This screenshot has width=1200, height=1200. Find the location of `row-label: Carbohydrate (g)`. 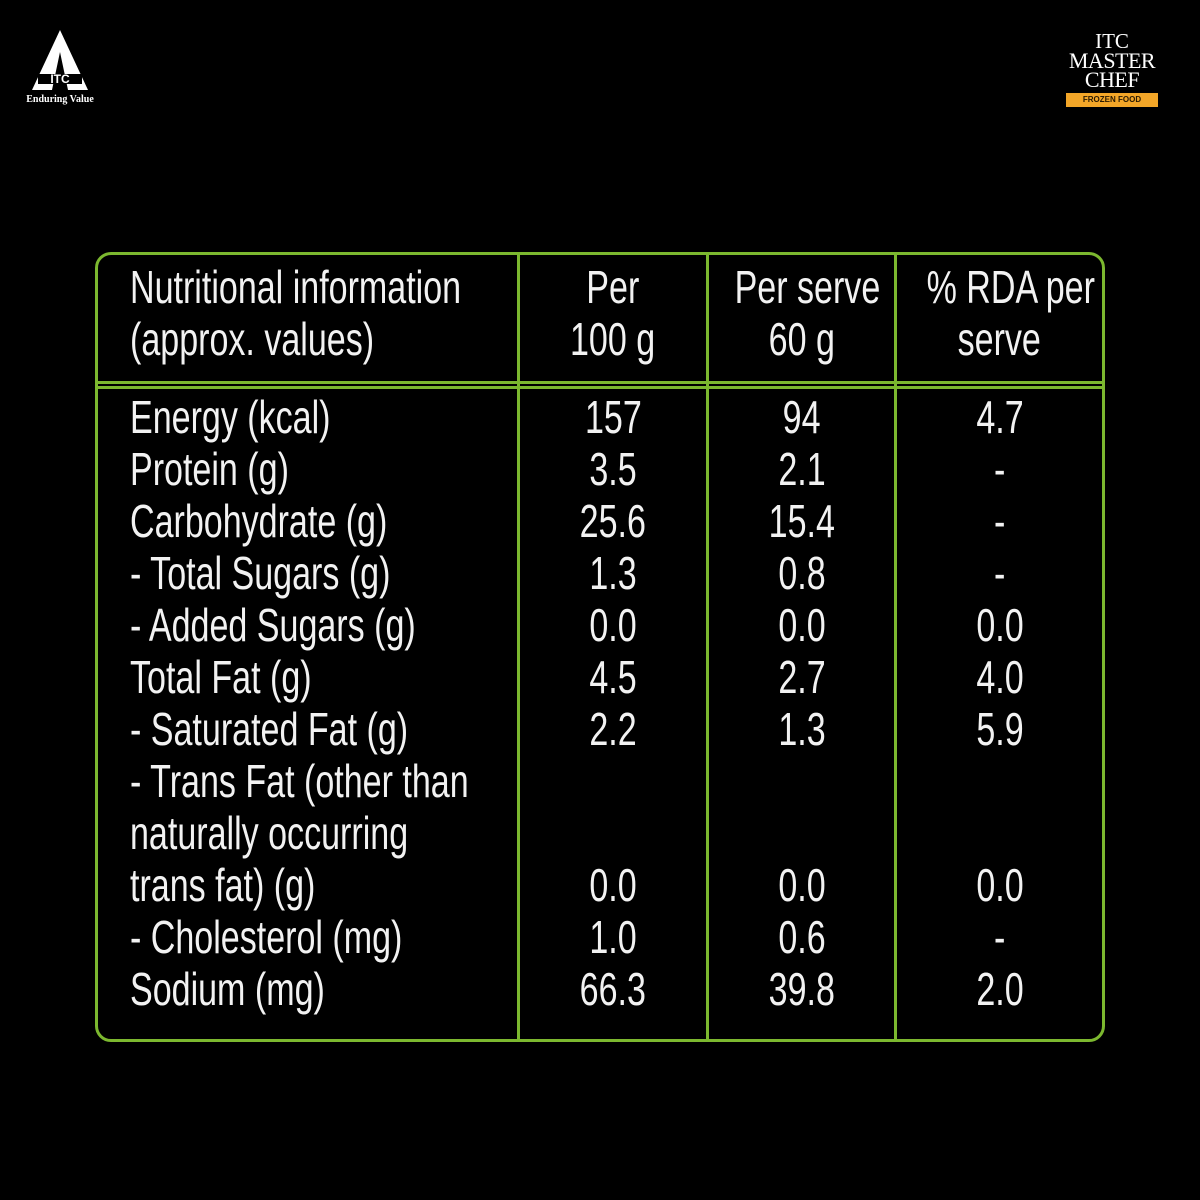

row-label: Carbohydrate (g) is located at coordinates (259, 521).